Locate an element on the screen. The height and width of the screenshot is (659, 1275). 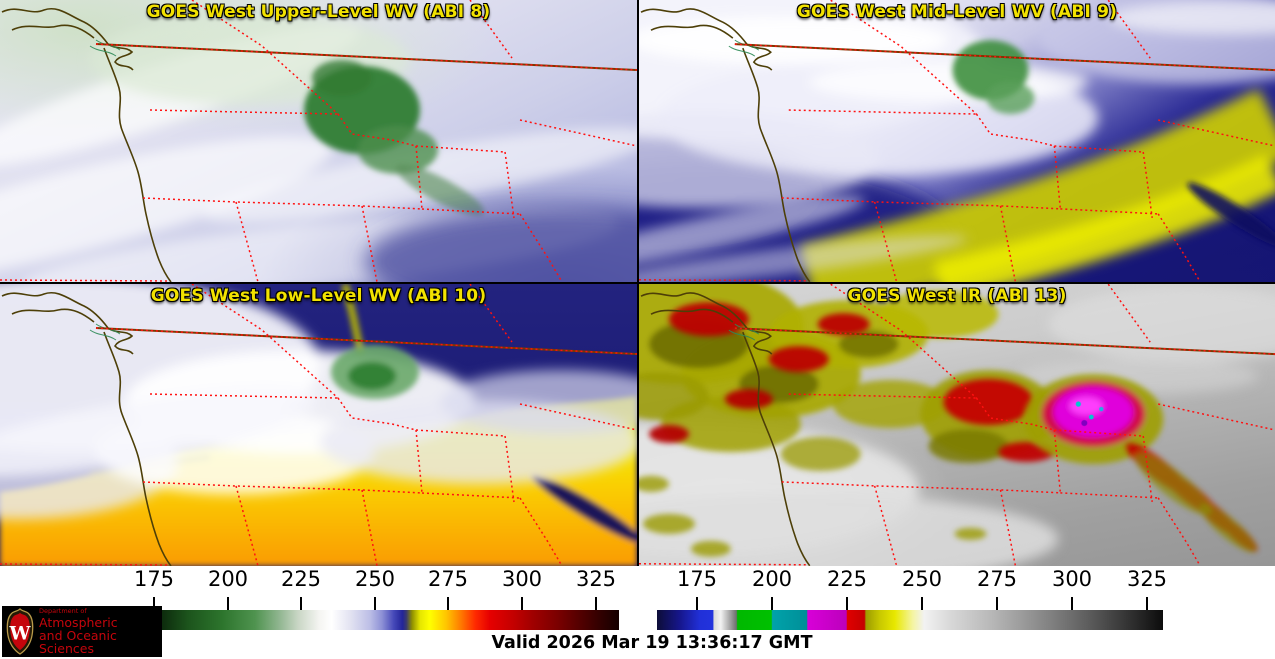
panel-title-upper-wv: GOES West Upper-Level WV (ABI 8) is located at coordinates (318, 12).